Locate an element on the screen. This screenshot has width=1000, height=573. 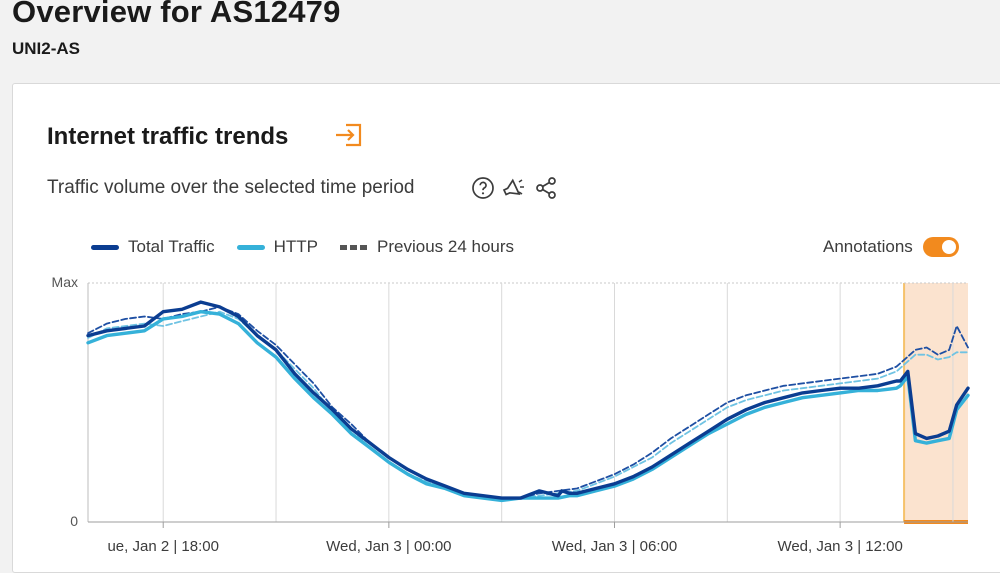
announce-button is located at coordinates (514, 188).